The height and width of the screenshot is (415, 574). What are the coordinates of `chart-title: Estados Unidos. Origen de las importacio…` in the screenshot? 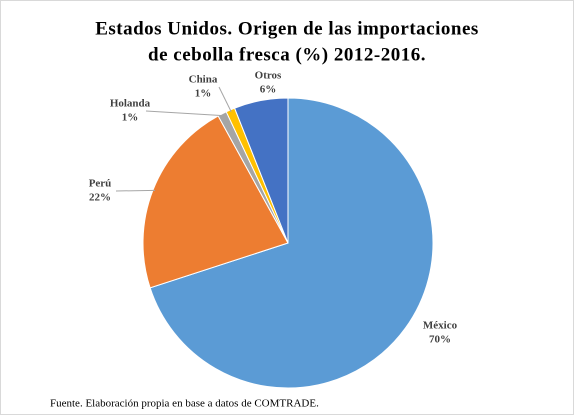 It's located at (287, 28).